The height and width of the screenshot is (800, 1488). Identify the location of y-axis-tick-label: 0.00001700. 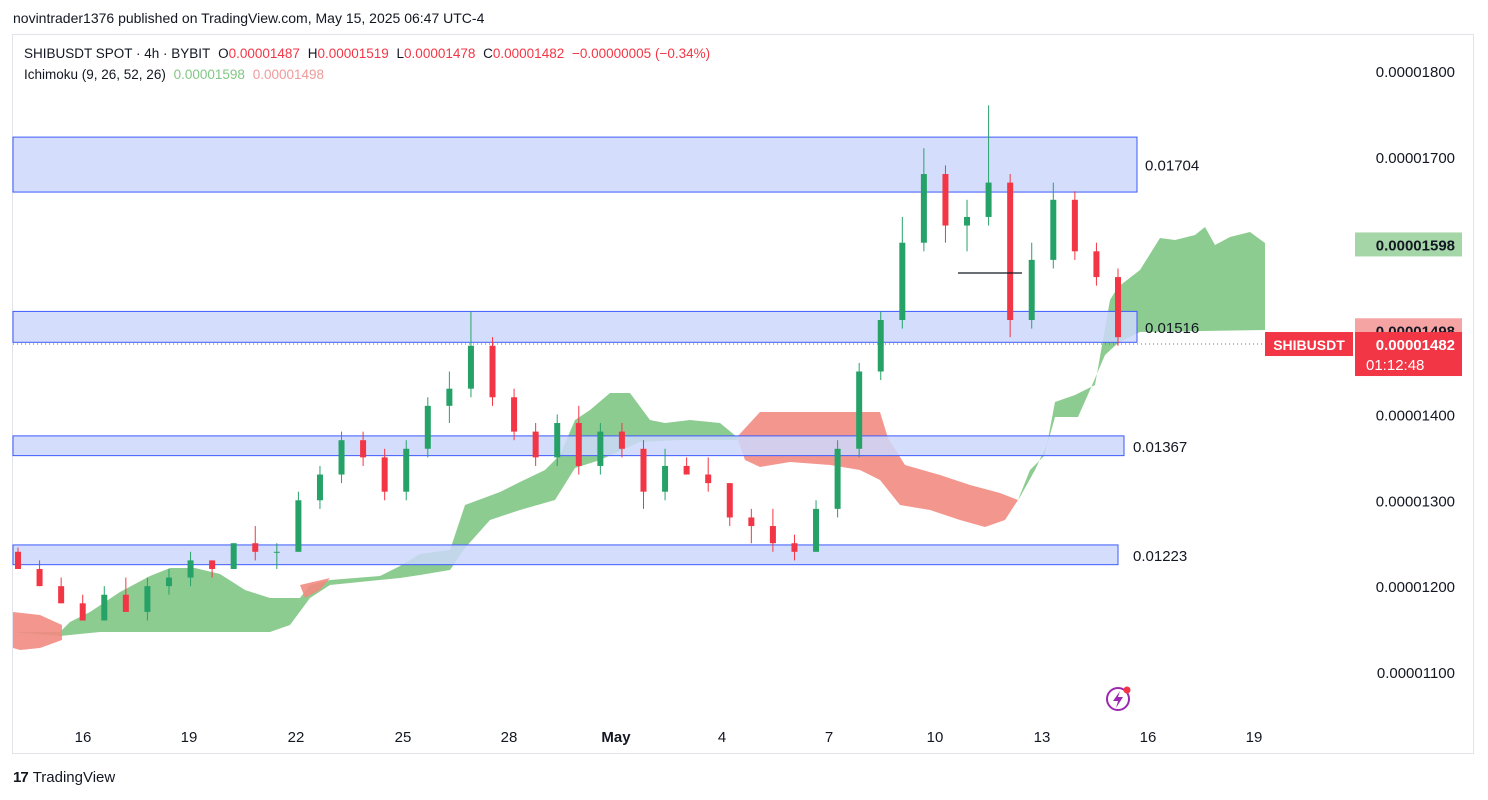
(1415, 158).